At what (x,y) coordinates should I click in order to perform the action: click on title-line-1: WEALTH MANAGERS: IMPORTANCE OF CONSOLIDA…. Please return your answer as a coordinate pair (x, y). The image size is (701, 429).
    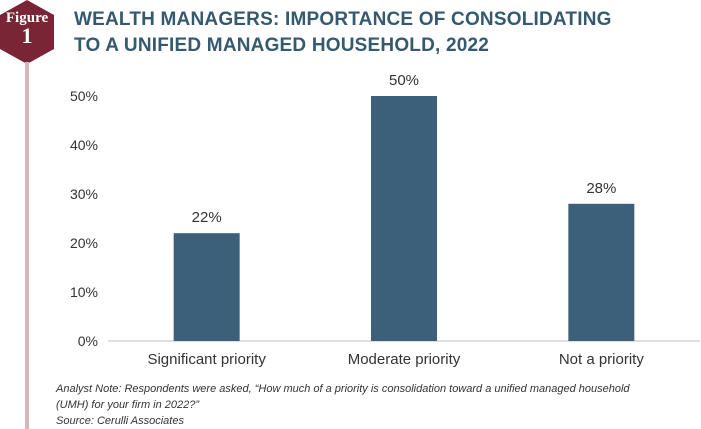
    Looking at the image, I should click on (343, 19).